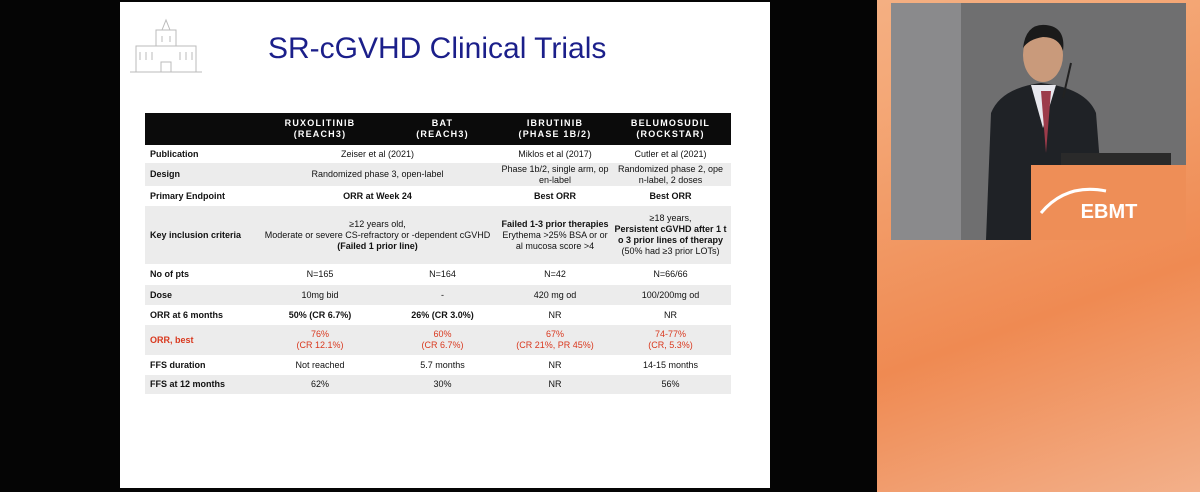 The image size is (1200, 492). What do you see at coordinates (174, 153) in the screenshot?
I see `row-label: Publication` at bounding box center [174, 153].